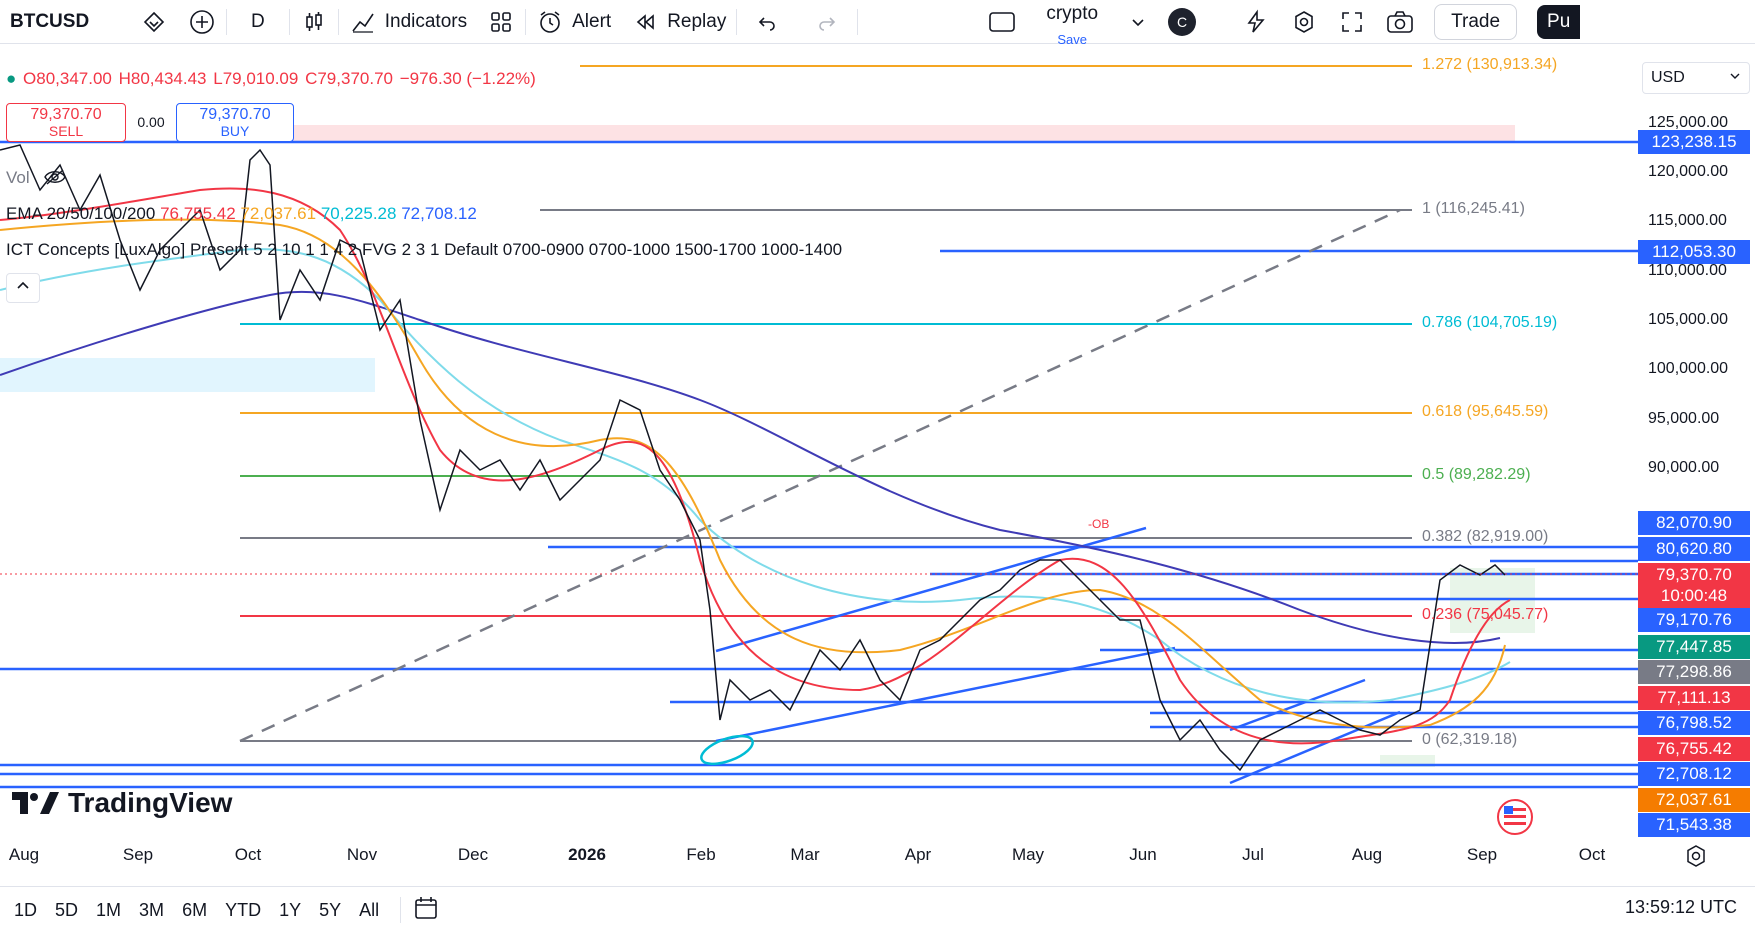 The width and height of the screenshot is (1755, 933). Describe the element at coordinates (187, 375) in the screenshot. I see `fvg-zone-left` at that location.